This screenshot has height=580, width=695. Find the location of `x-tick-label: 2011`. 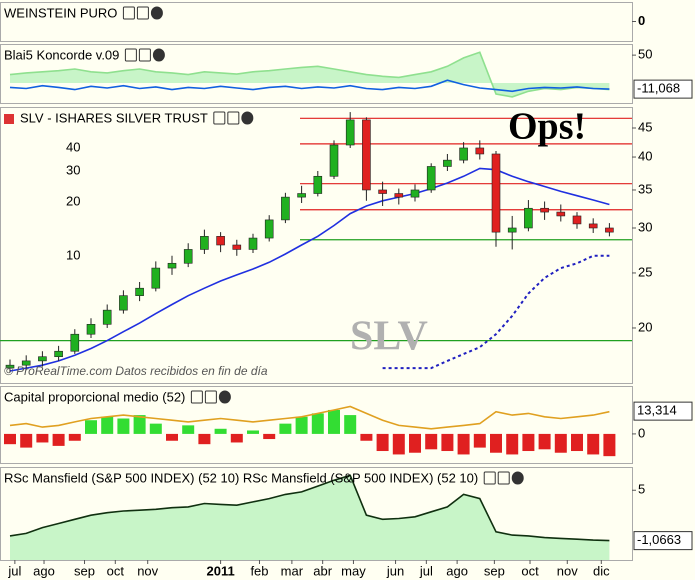

x-tick-label: 2011 is located at coordinates (220, 570).